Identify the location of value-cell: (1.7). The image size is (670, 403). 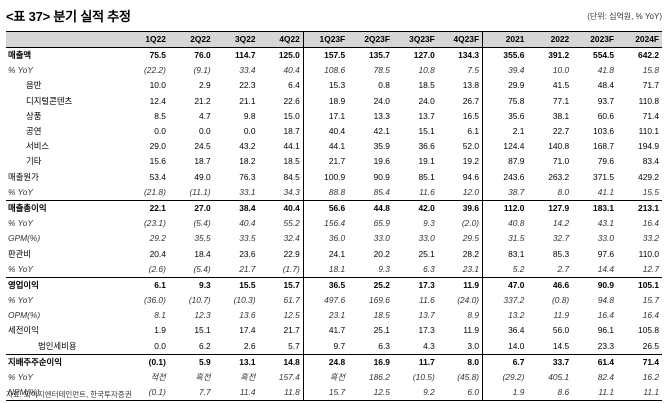
(281, 269).